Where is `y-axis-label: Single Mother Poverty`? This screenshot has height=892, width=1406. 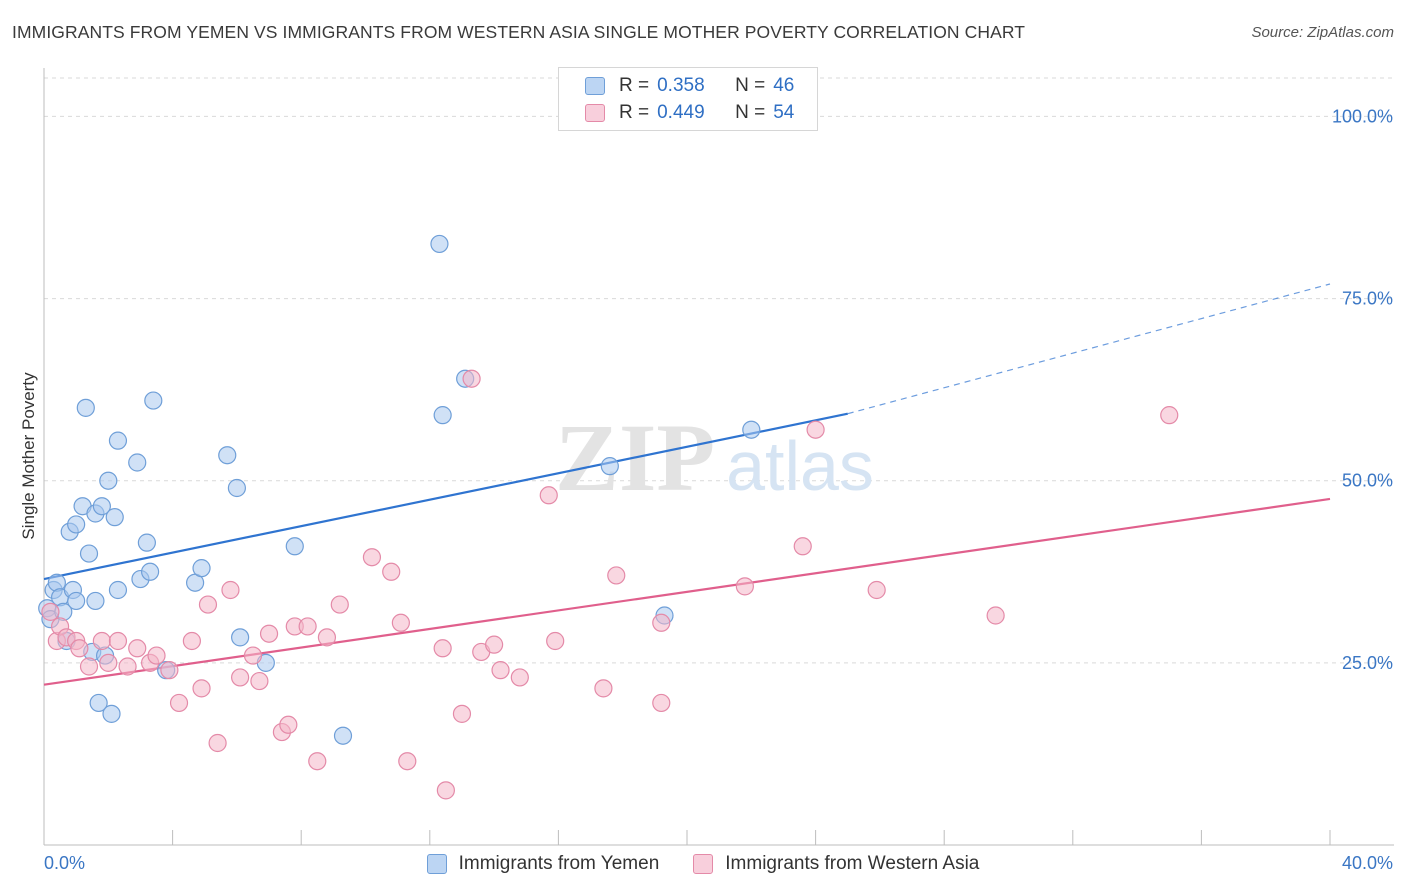
y-axis-label: Single Mother Poverty is located at coordinates (28, 456).